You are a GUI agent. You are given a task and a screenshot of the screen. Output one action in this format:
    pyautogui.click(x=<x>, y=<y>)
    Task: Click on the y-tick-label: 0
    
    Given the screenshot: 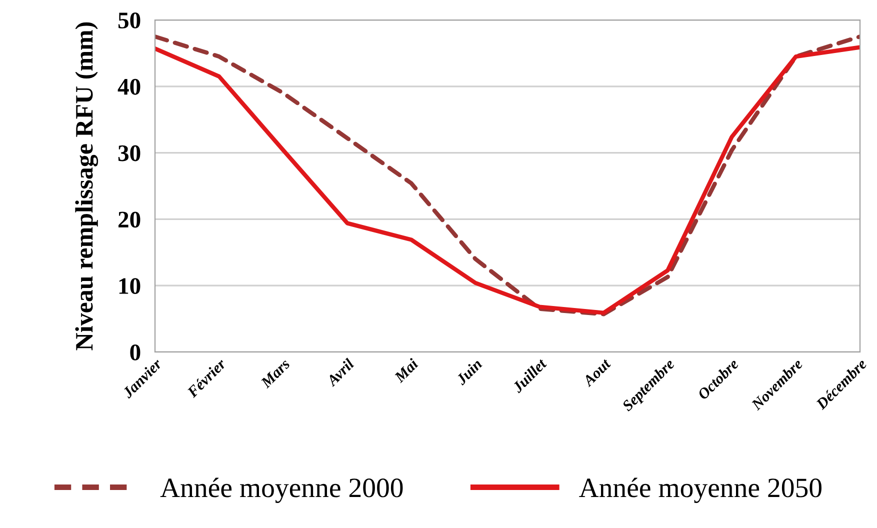 What is the action you would take?
    pyautogui.click(x=135, y=352)
    